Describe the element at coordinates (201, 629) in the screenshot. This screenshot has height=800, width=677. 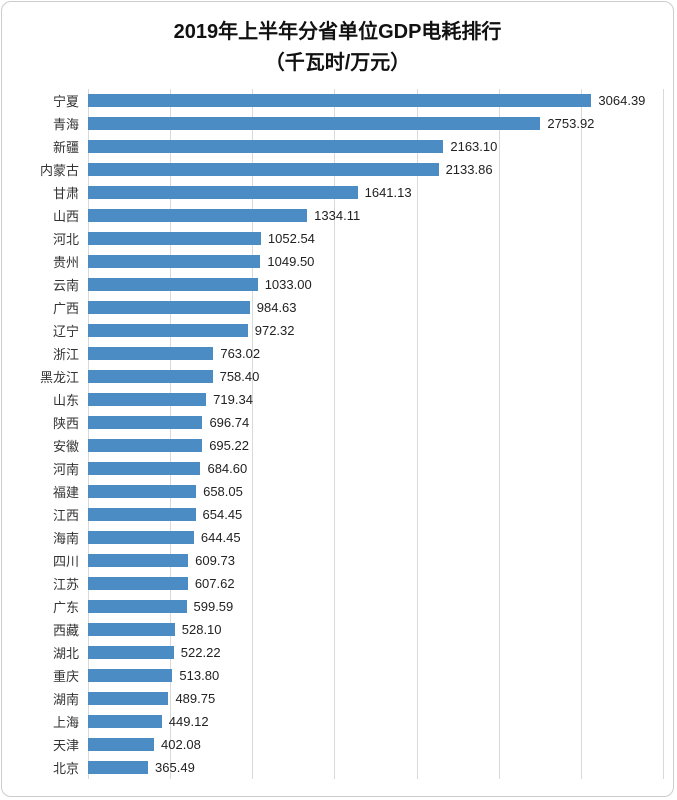
I see `value-label: 528.10` at that location.